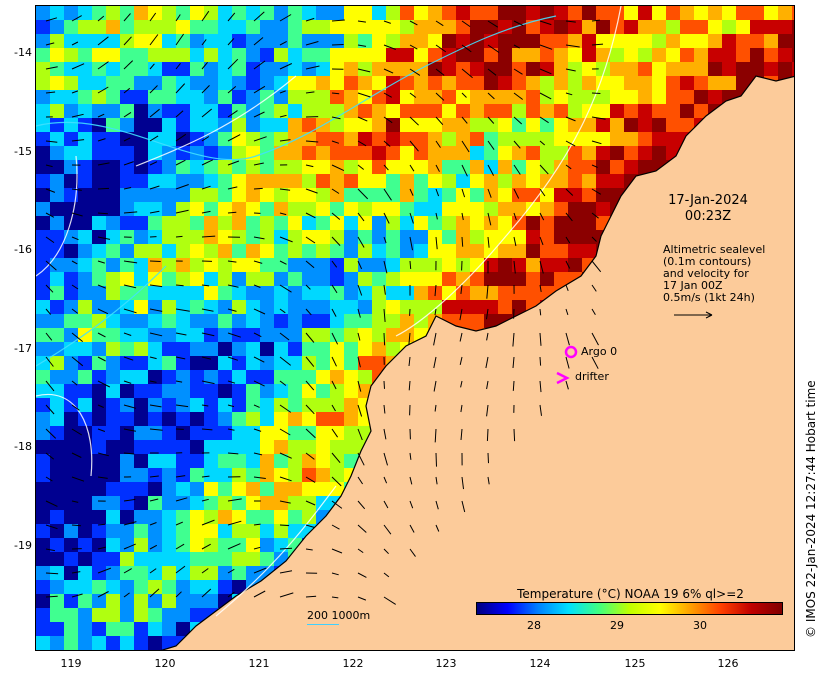 This screenshot has height=680, width=820. I want to click on note-line: 17 Jan 00Z, so click(693, 285).